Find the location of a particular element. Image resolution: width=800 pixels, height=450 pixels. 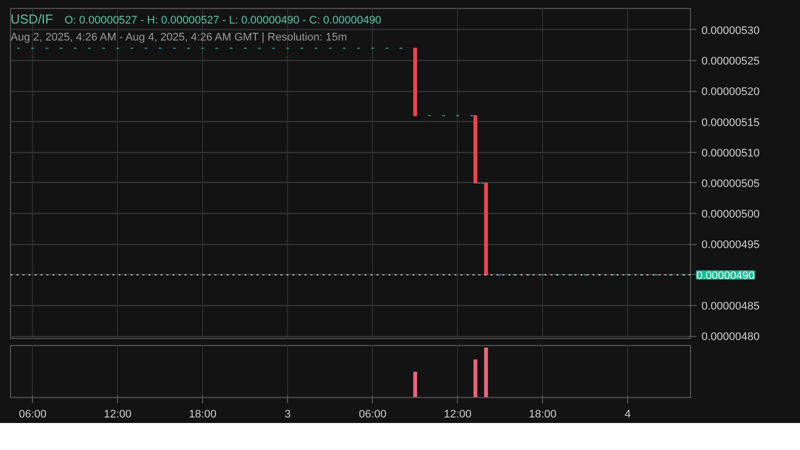

y-tick-label: 0.00000500 is located at coordinates (731, 214).